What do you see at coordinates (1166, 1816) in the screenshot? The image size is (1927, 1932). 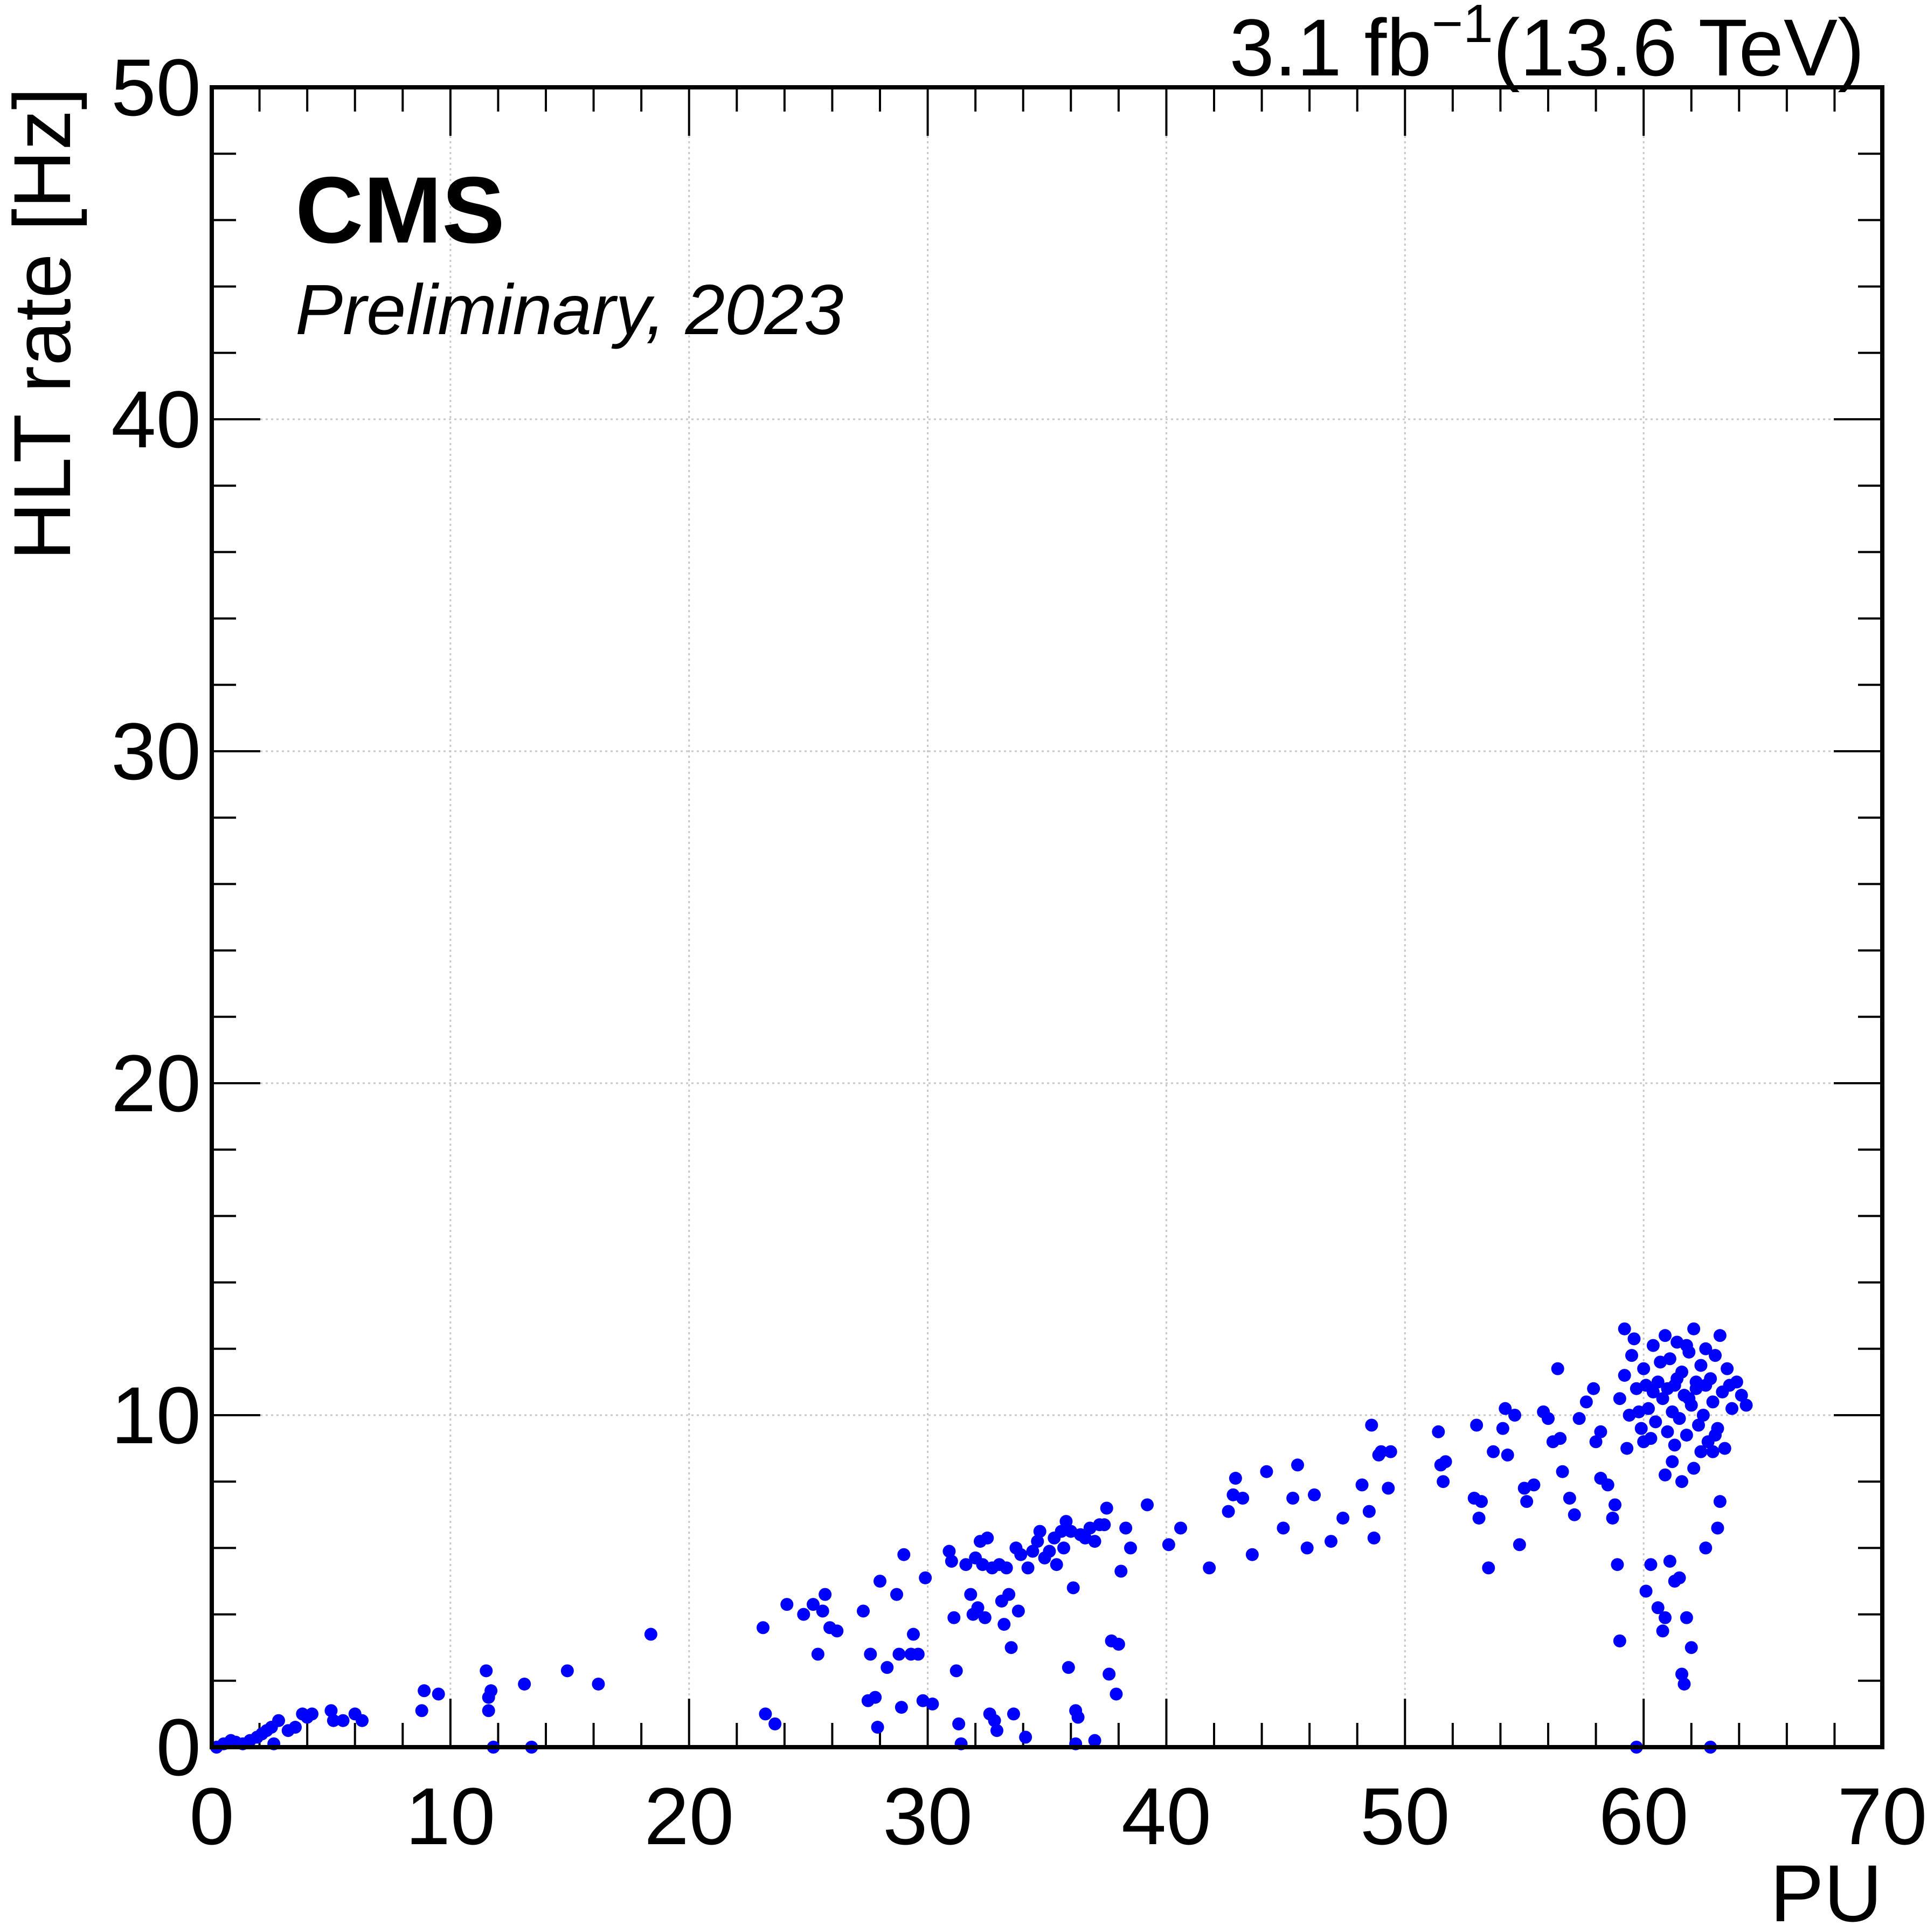 I see `x-tick-label: 40` at bounding box center [1166, 1816].